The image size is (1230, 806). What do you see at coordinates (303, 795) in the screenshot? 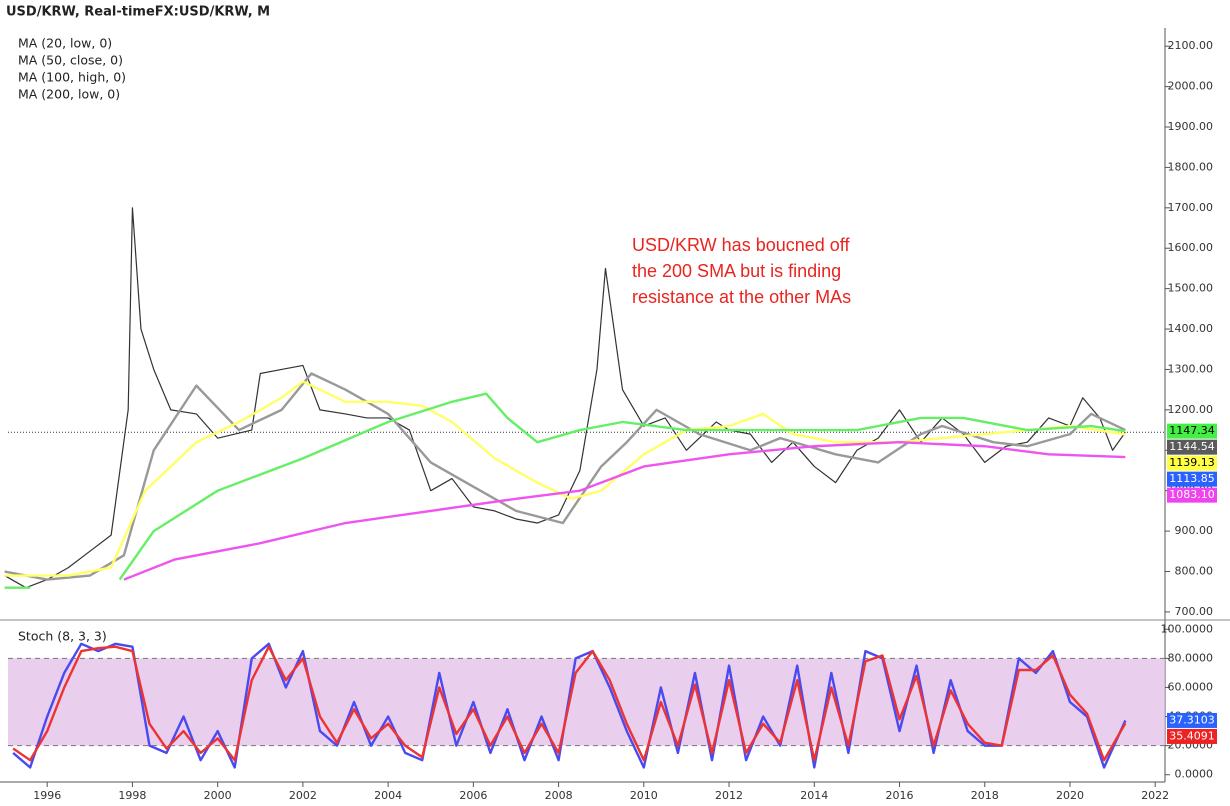
I see `x-tick-label: 2002` at bounding box center [303, 795].